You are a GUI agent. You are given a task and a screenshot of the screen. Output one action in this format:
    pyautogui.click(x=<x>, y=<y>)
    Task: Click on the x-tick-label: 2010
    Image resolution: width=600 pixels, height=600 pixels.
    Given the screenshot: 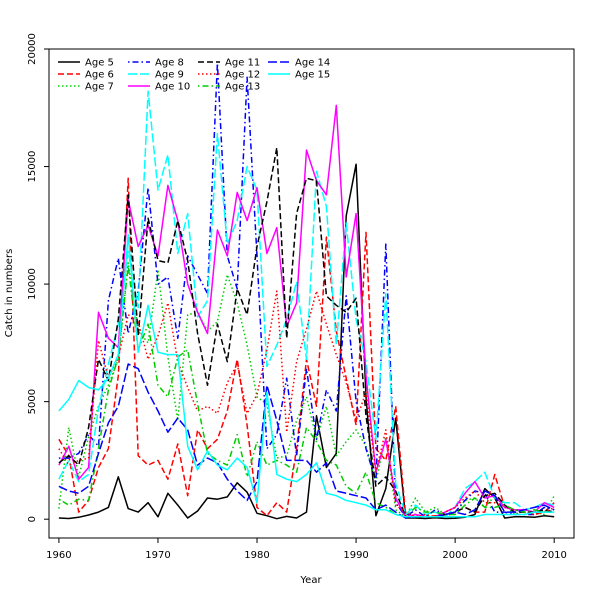 What is the action you would take?
    pyautogui.click(x=553, y=555)
    